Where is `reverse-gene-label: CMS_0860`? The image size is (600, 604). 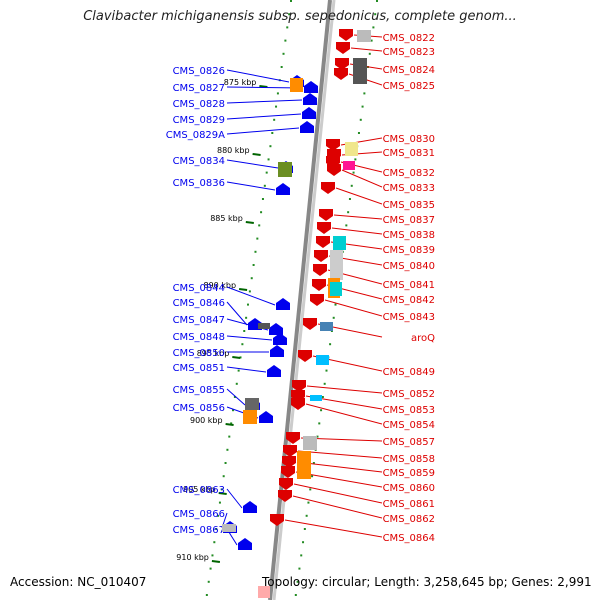
reverse-gene-label: CMS_0860 is located at coordinates (409, 488).